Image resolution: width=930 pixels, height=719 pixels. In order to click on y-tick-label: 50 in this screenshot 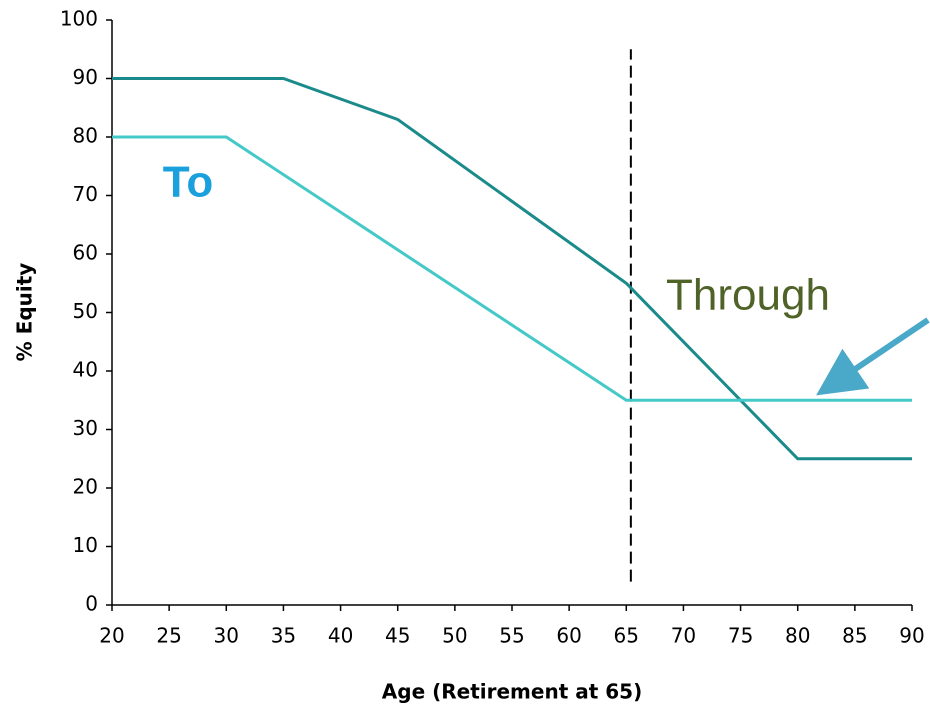, I will do `click(85, 311)`.